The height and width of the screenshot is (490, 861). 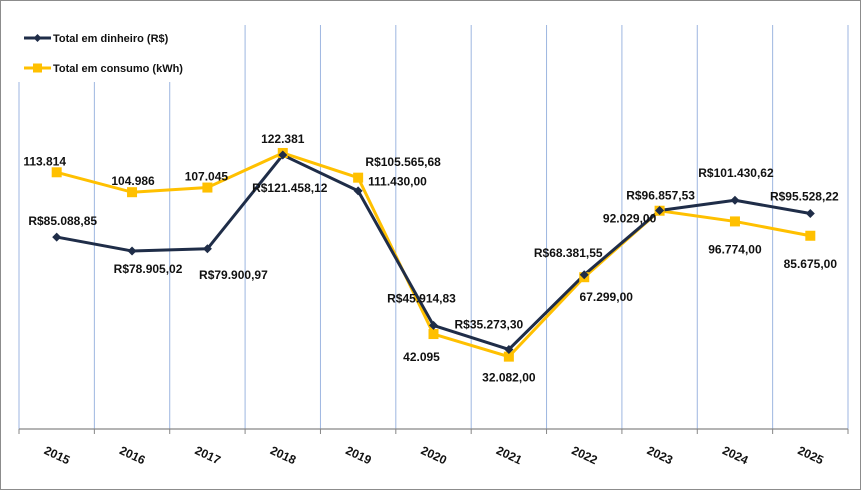 What do you see at coordinates (660, 455) in the screenshot?
I see `x-tick-label: 2023` at bounding box center [660, 455].